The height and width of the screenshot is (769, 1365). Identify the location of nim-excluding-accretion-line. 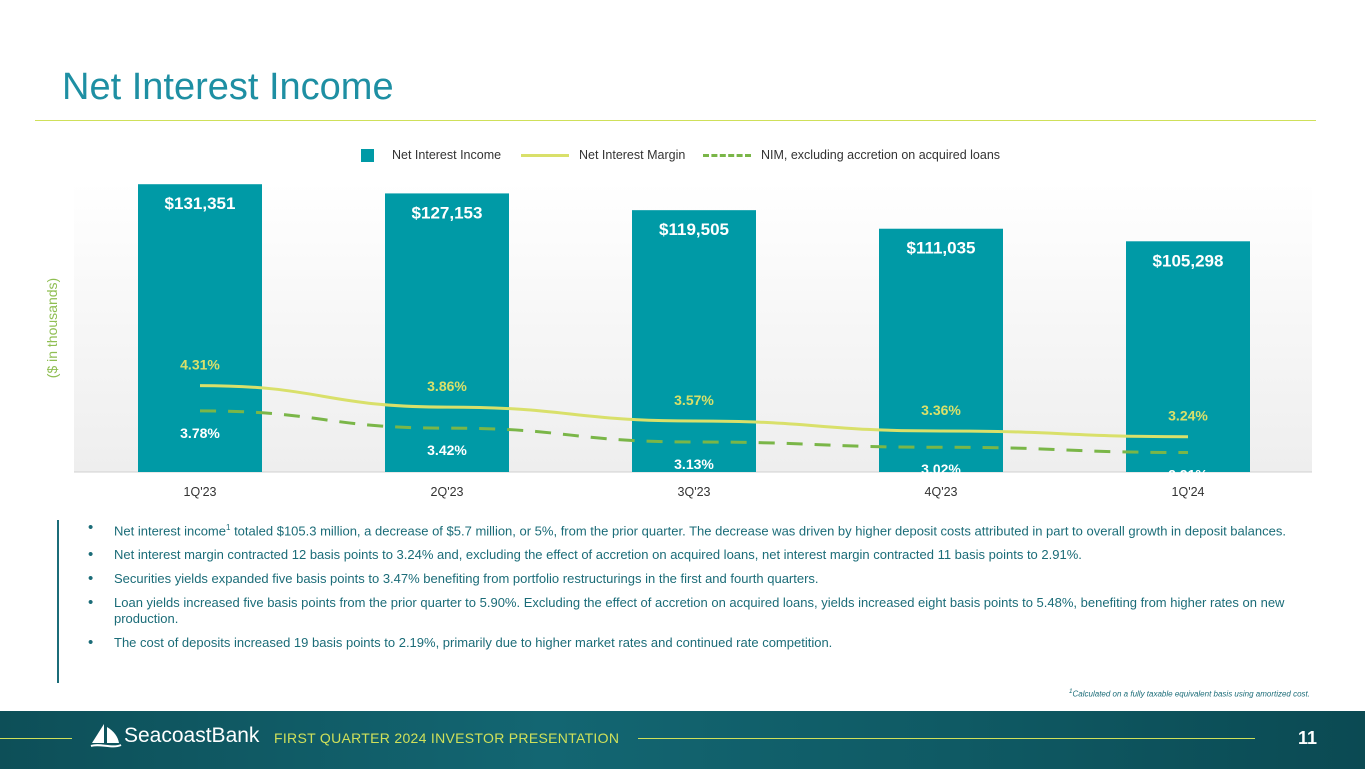
(694, 432).